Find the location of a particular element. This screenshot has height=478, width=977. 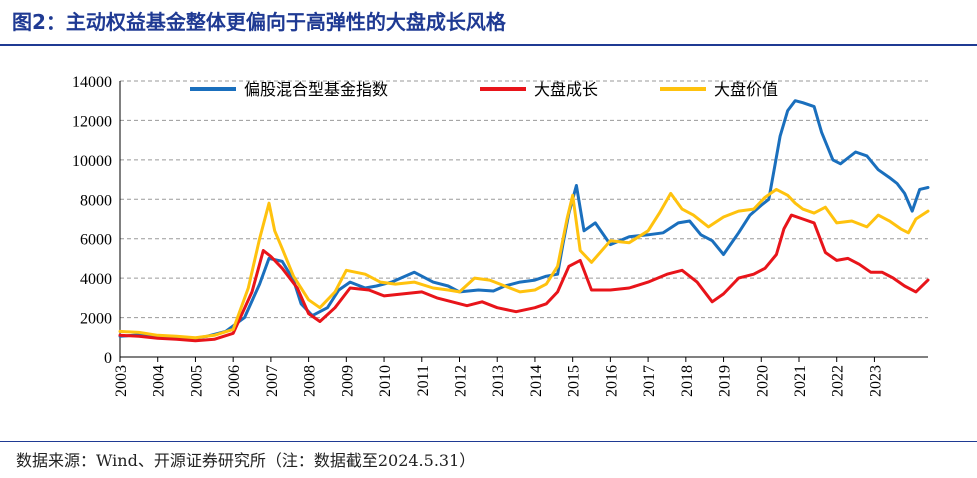

y-tick-label: 8000 is located at coordinates (96, 200).